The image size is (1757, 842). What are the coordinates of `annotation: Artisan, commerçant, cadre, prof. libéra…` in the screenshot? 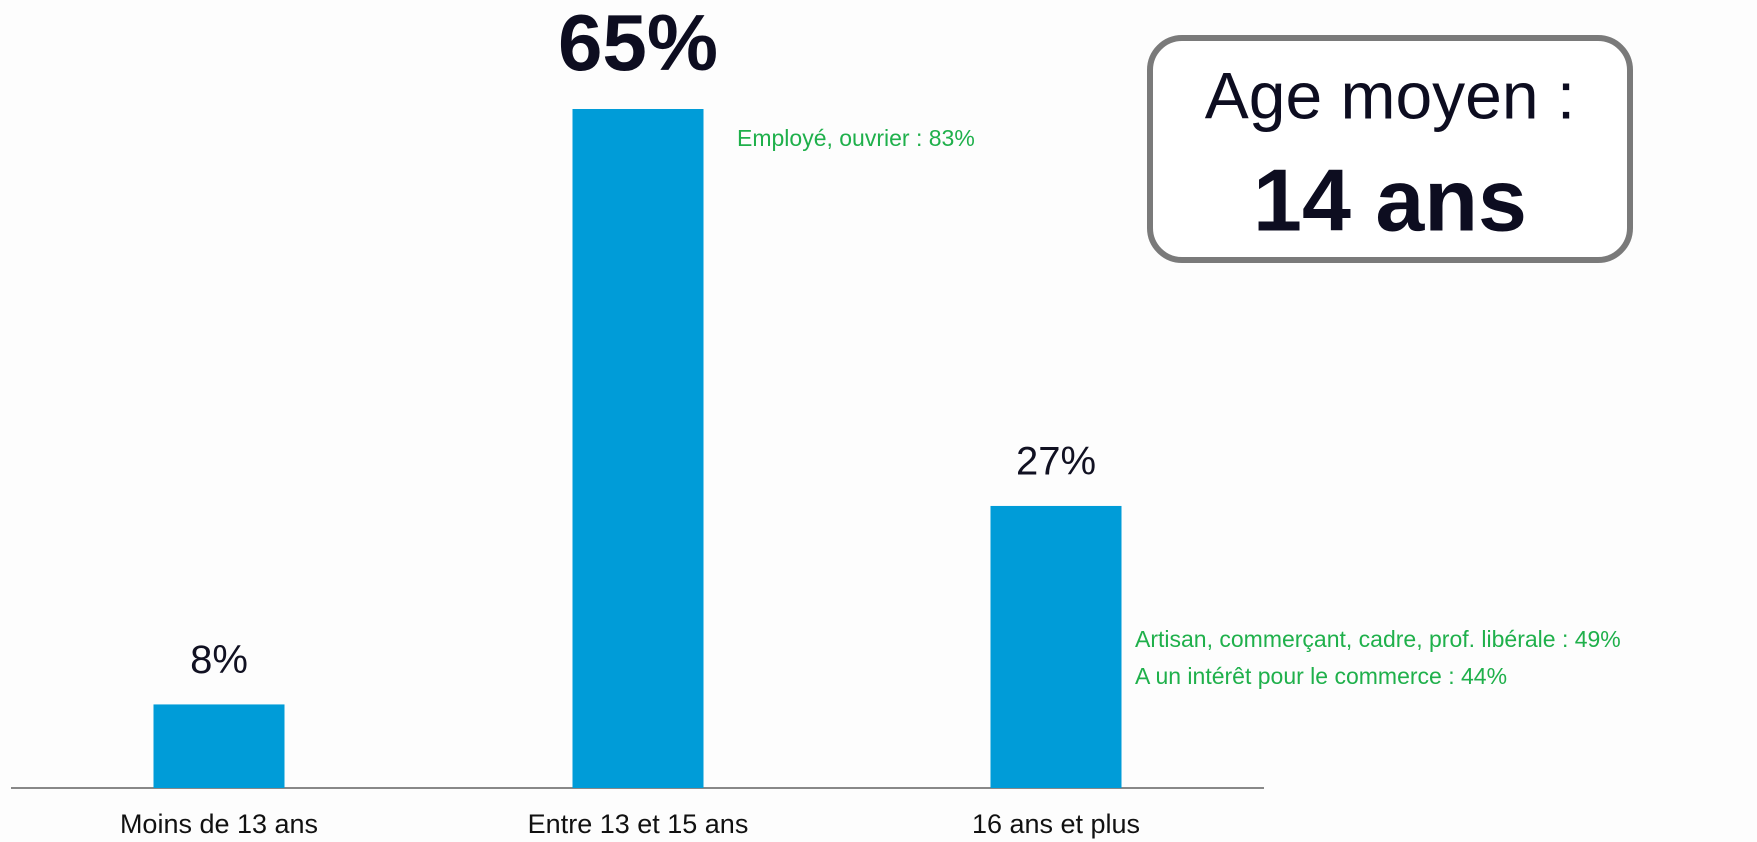 It's located at (1378, 639).